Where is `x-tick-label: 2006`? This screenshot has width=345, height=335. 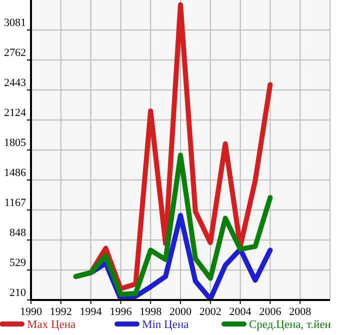
x-tick-label: 2006 is located at coordinates (270, 312).